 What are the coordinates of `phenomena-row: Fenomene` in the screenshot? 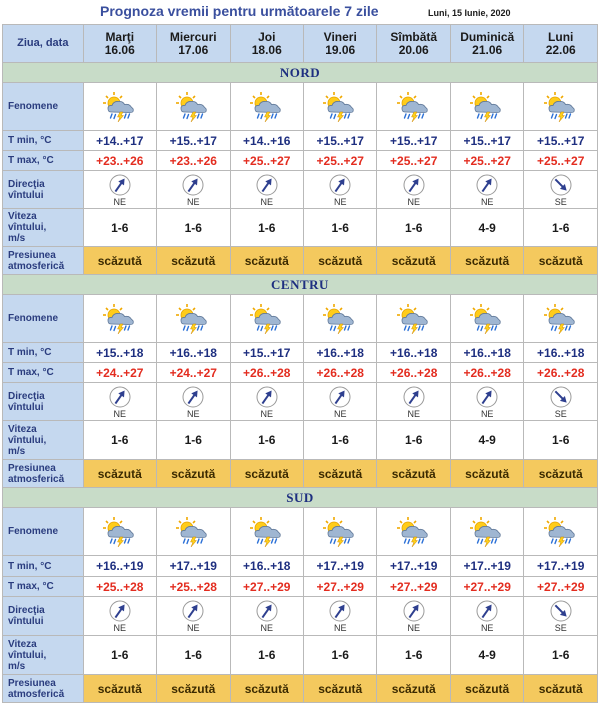 It's located at (300, 318).